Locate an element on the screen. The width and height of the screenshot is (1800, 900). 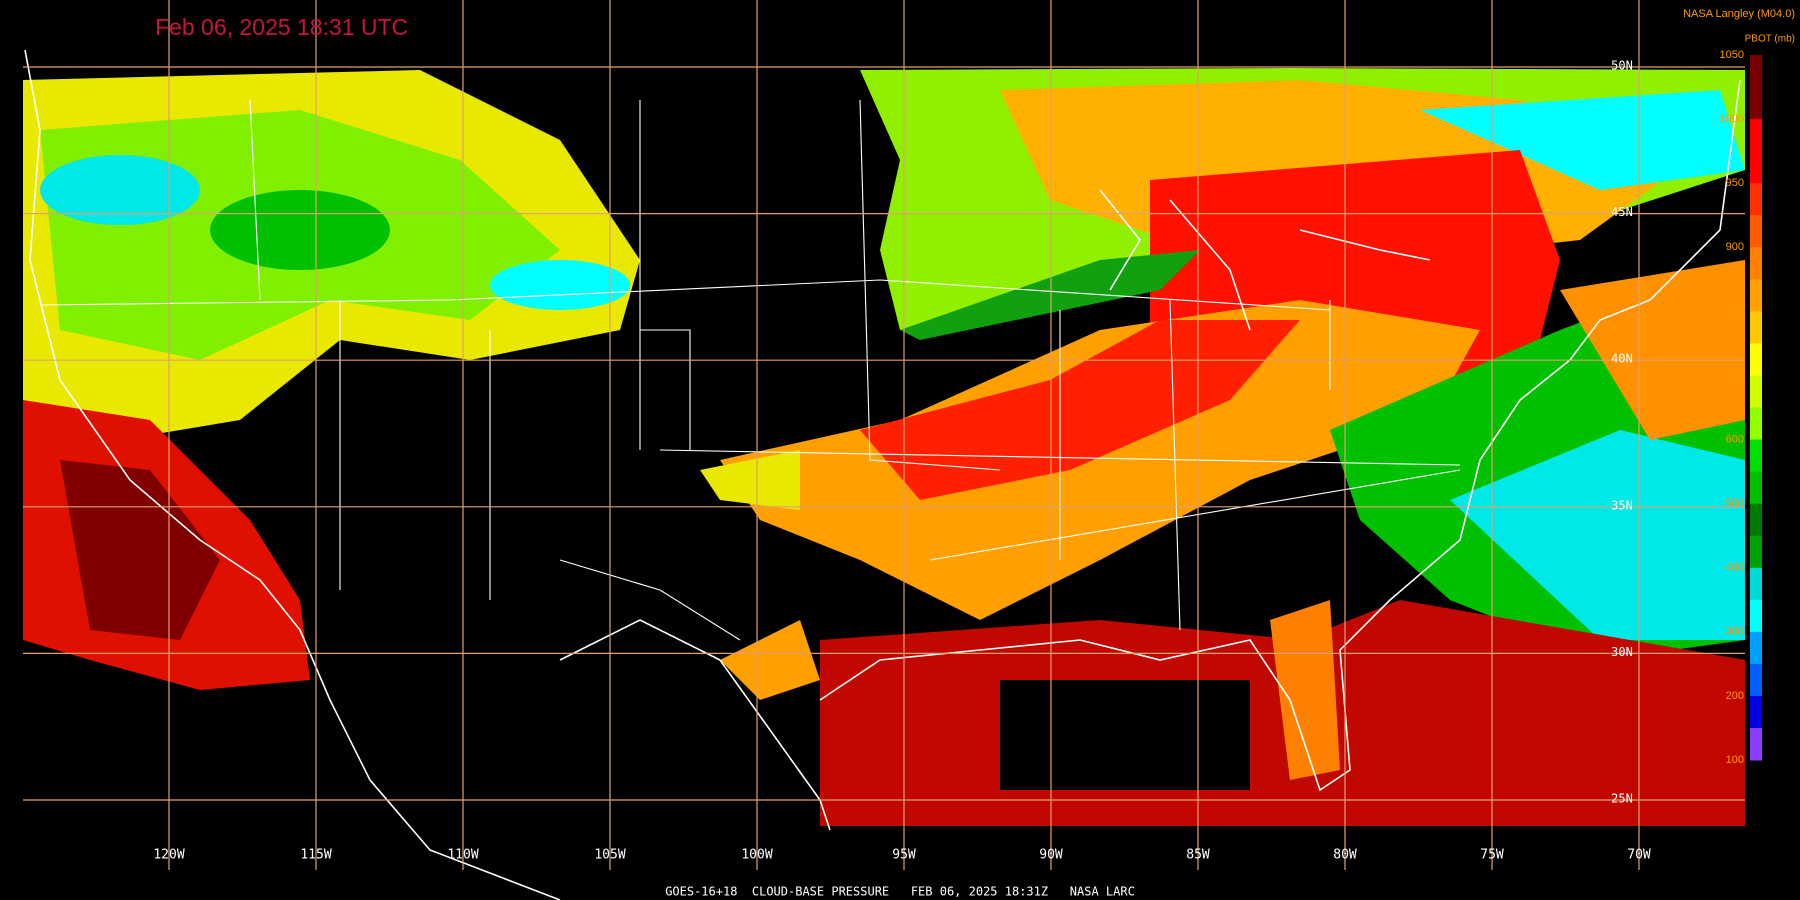
colorbar: 1050 1000 950 900 800 700 600 500 400 300 200 100 is located at coordinates (1741, 407).